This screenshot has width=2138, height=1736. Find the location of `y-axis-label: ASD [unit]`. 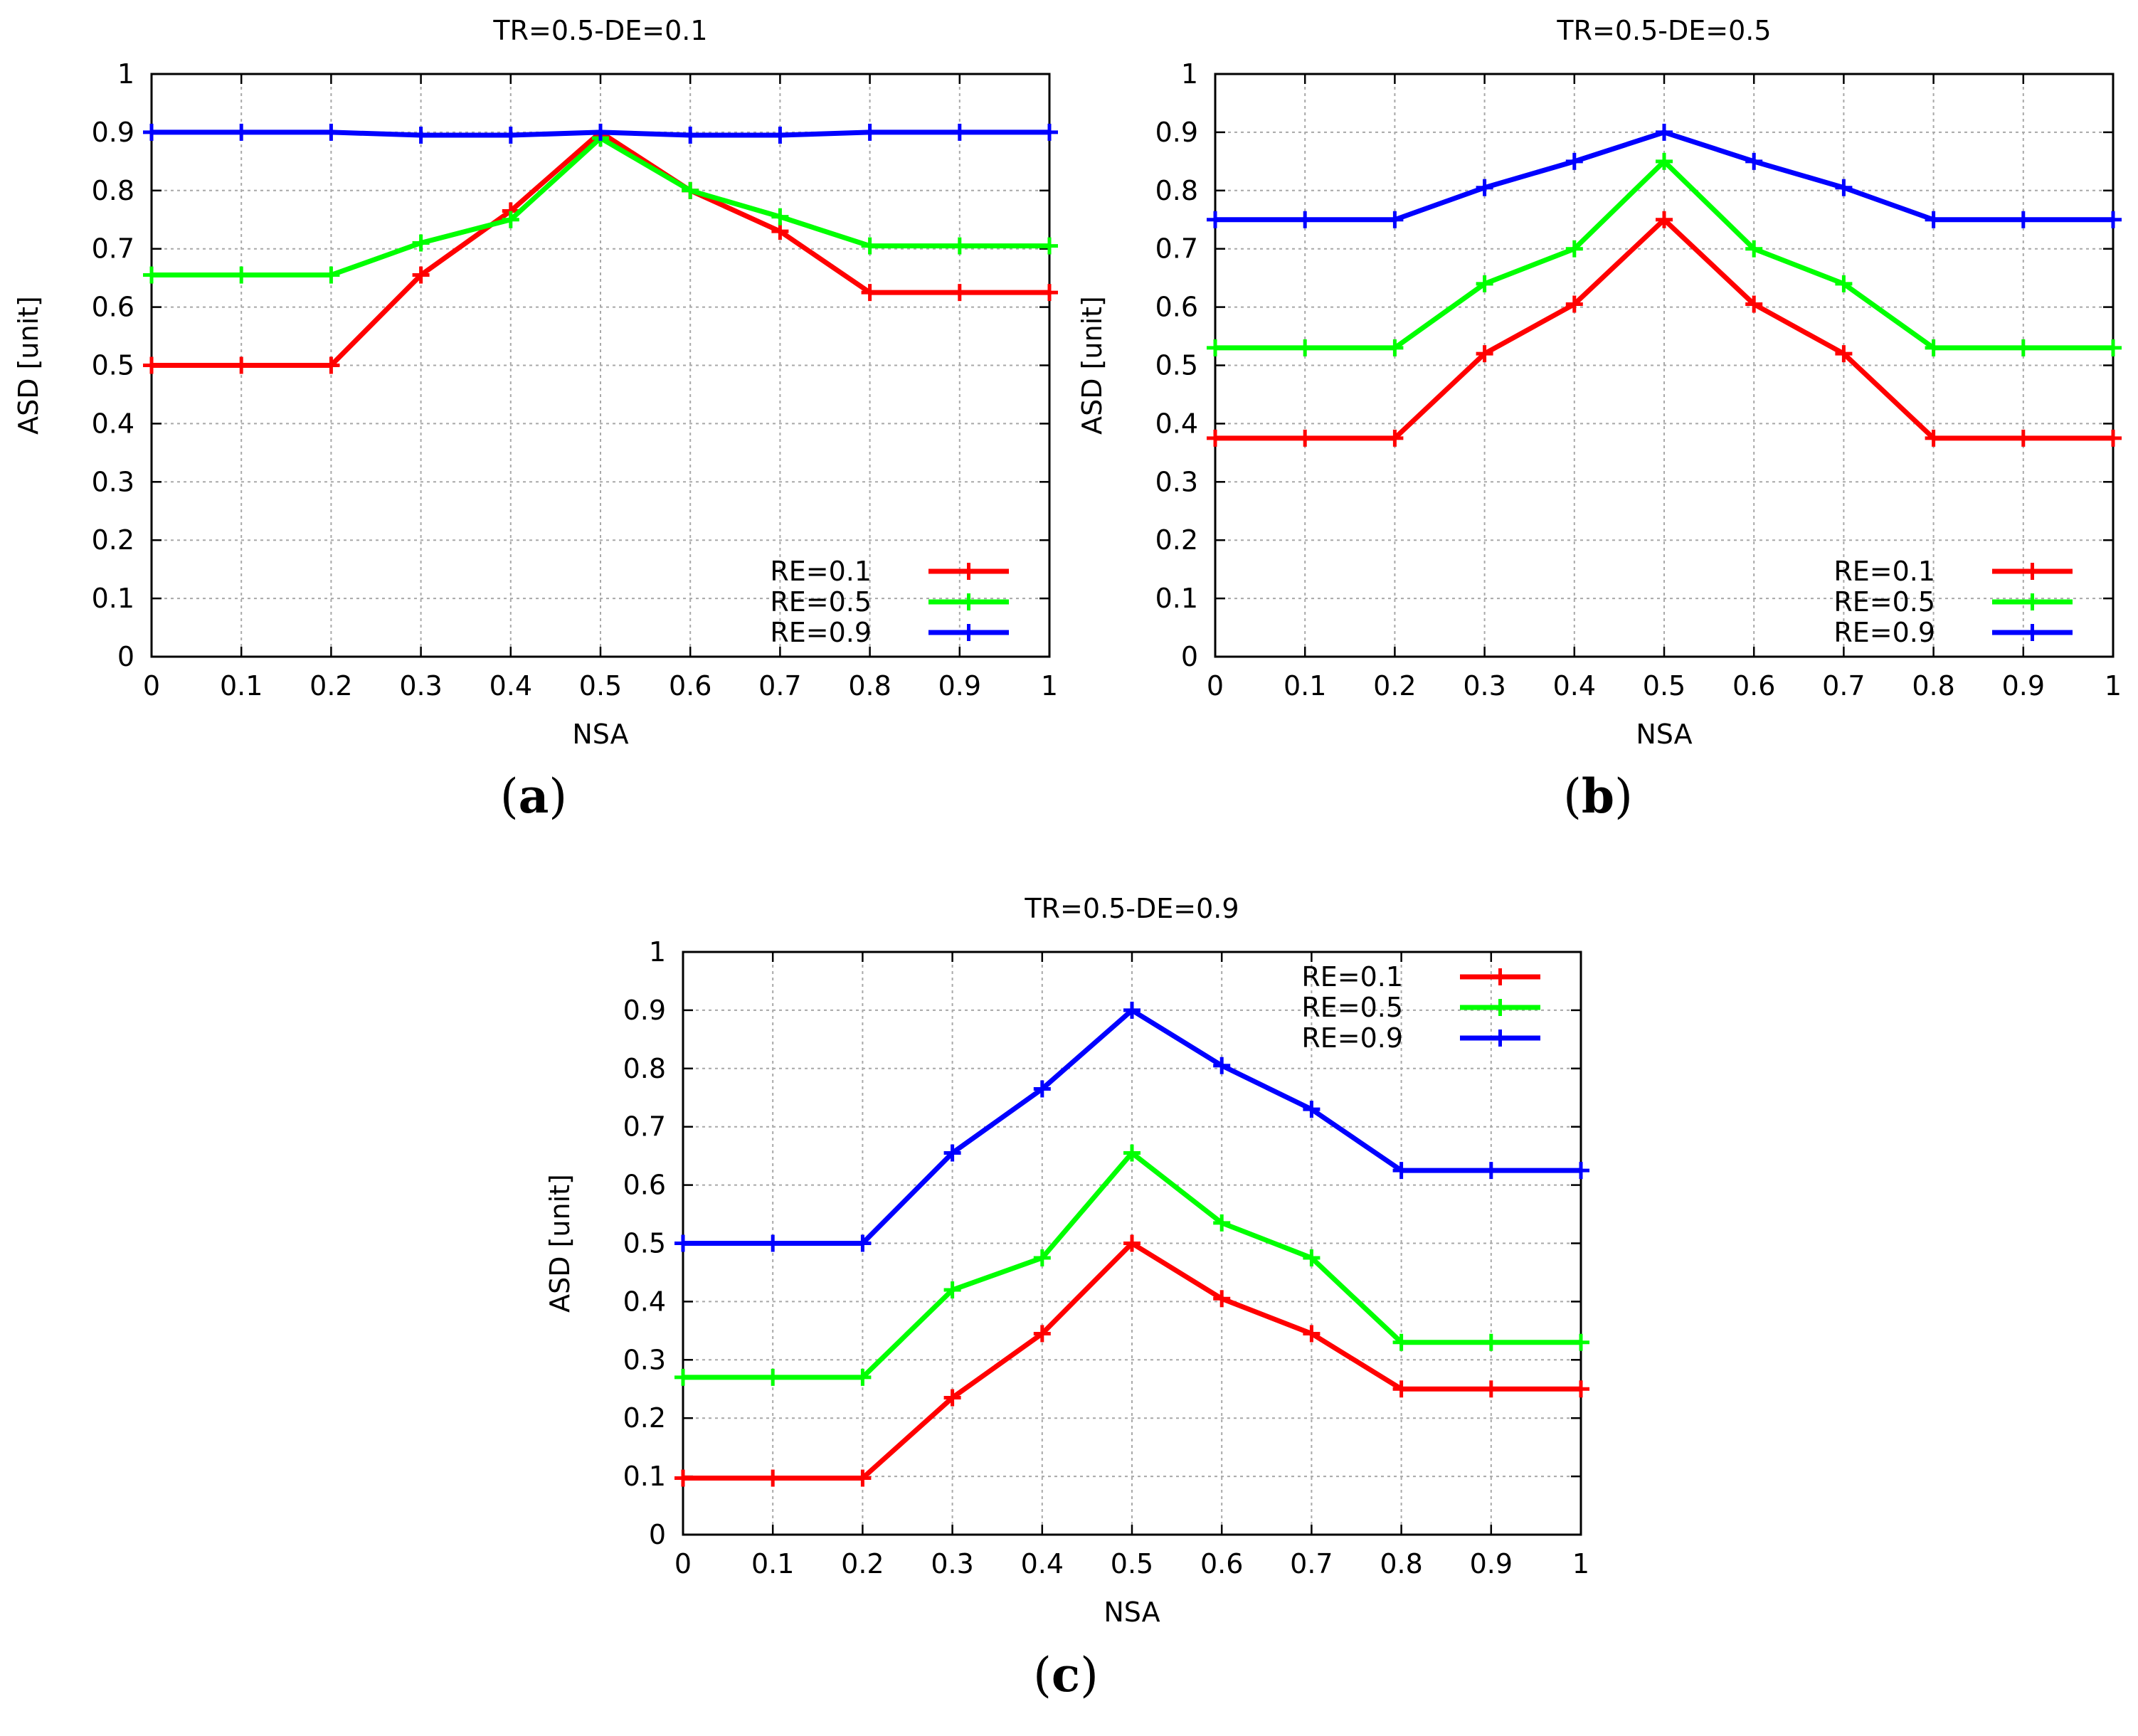

y-axis-label: ASD [unit] is located at coordinates (29, 365).